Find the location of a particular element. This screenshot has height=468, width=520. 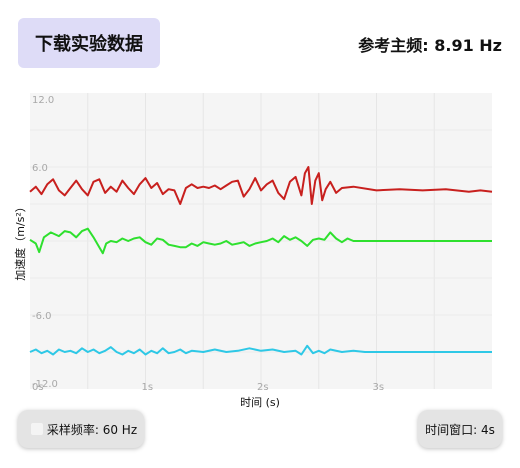

series-line-red is located at coordinates (261, 185).